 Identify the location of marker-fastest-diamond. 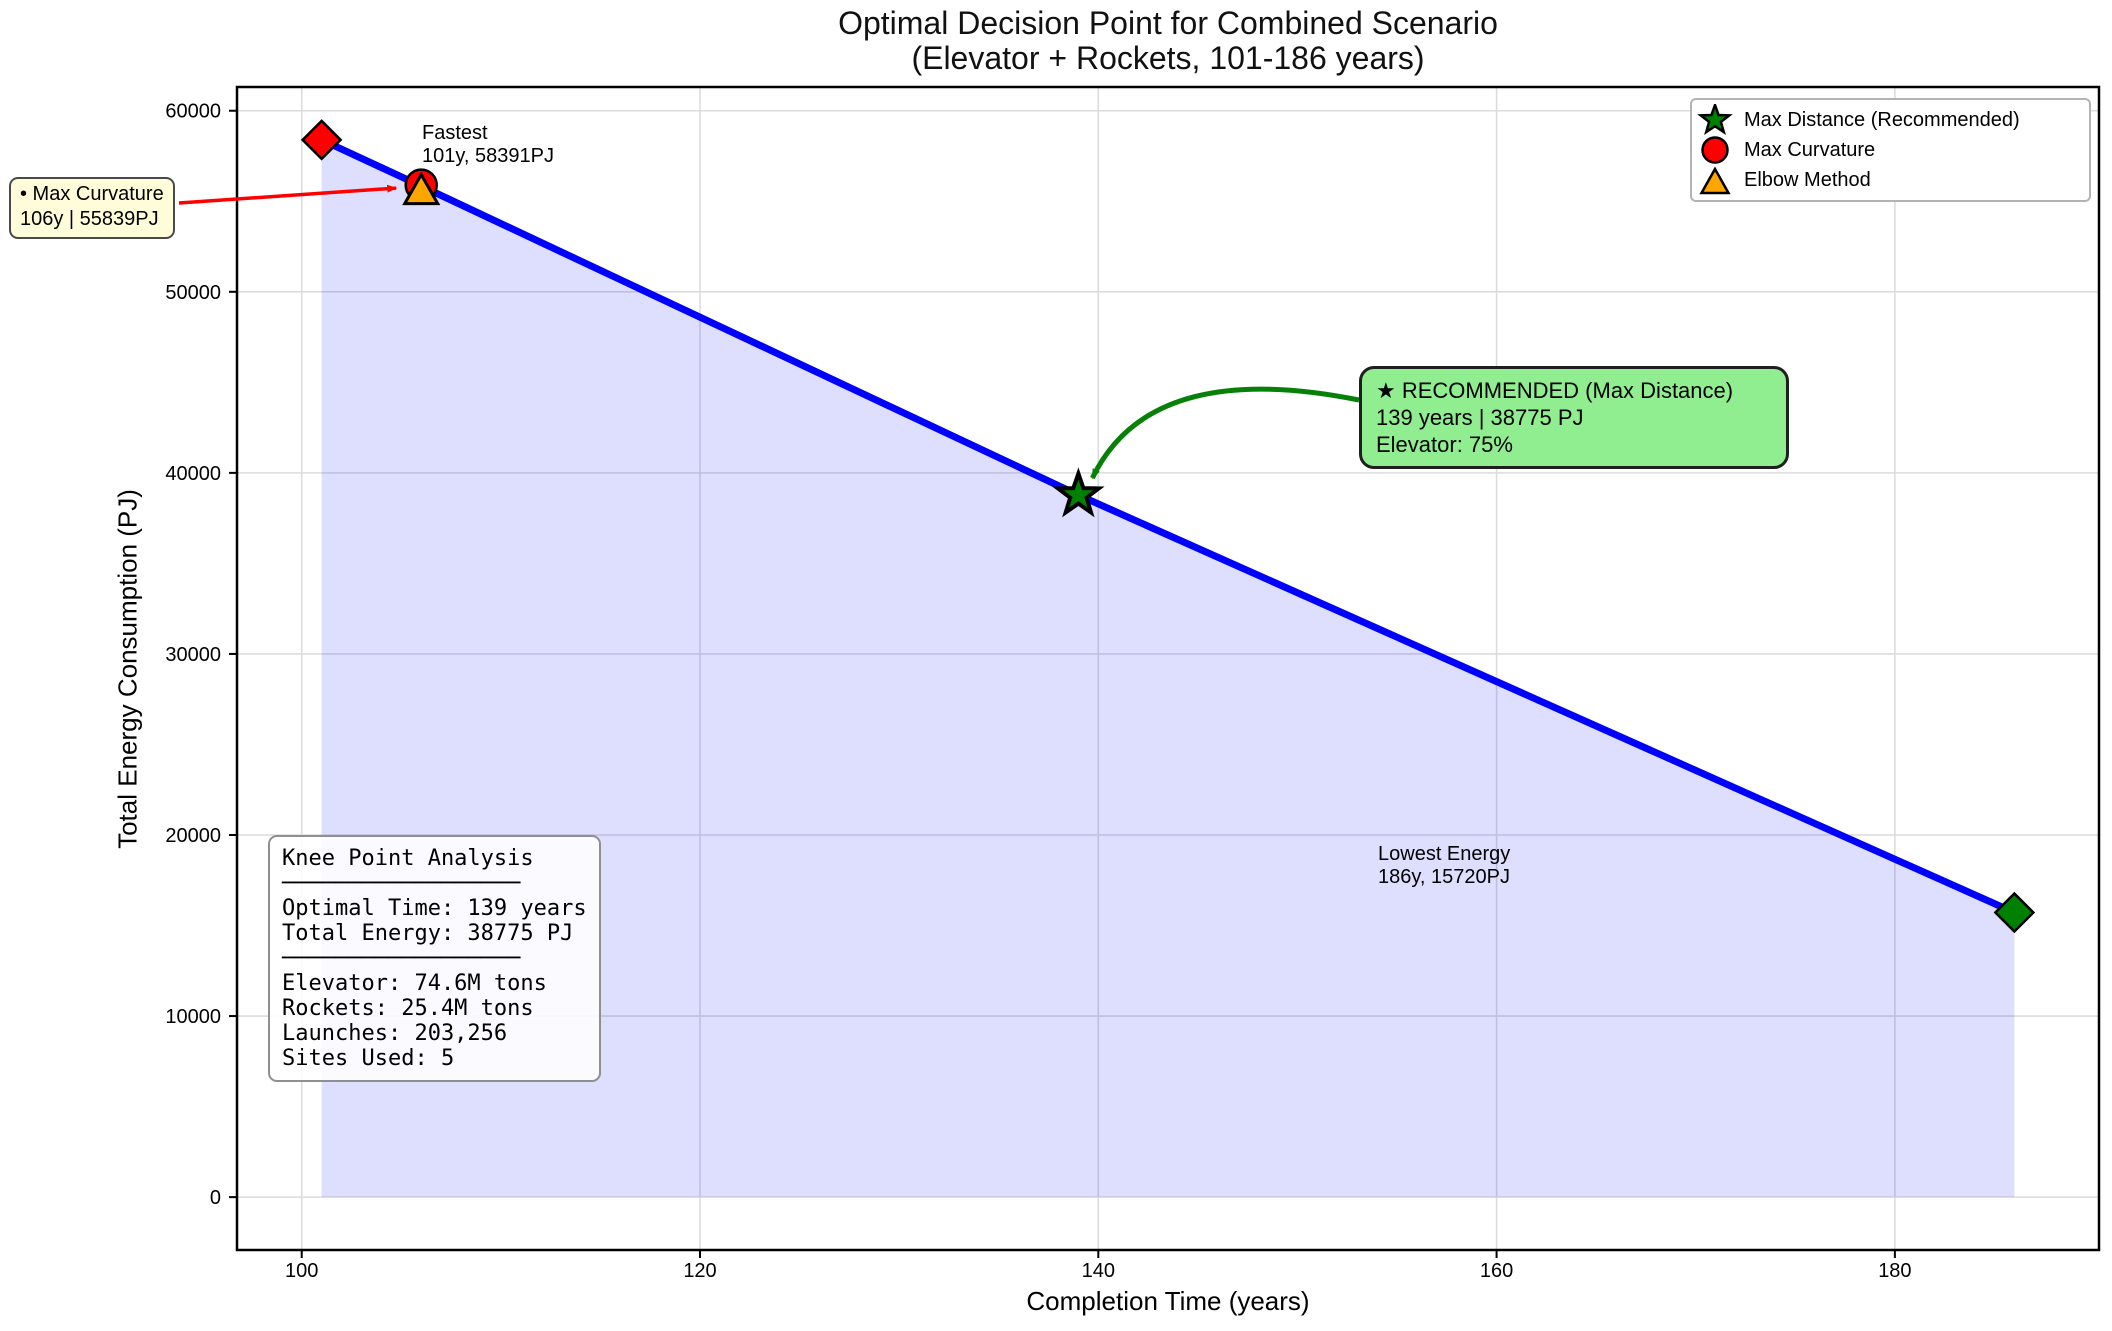
(321, 140).